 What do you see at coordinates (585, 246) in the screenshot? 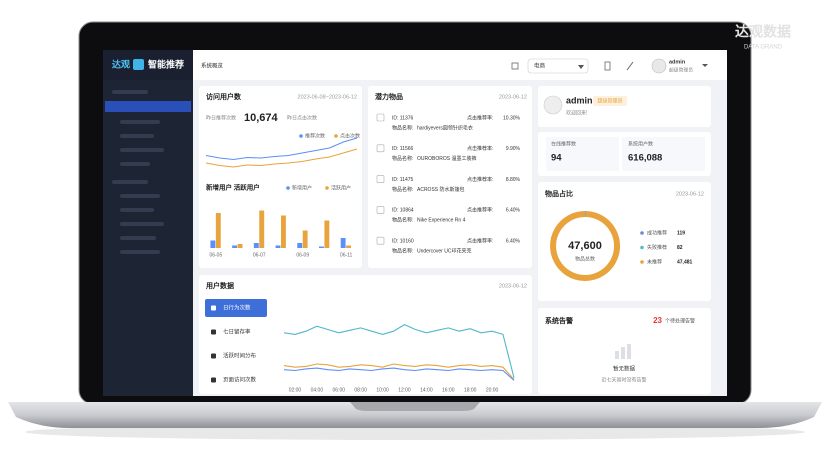
I see `donut-total: 47,600` at bounding box center [585, 246].